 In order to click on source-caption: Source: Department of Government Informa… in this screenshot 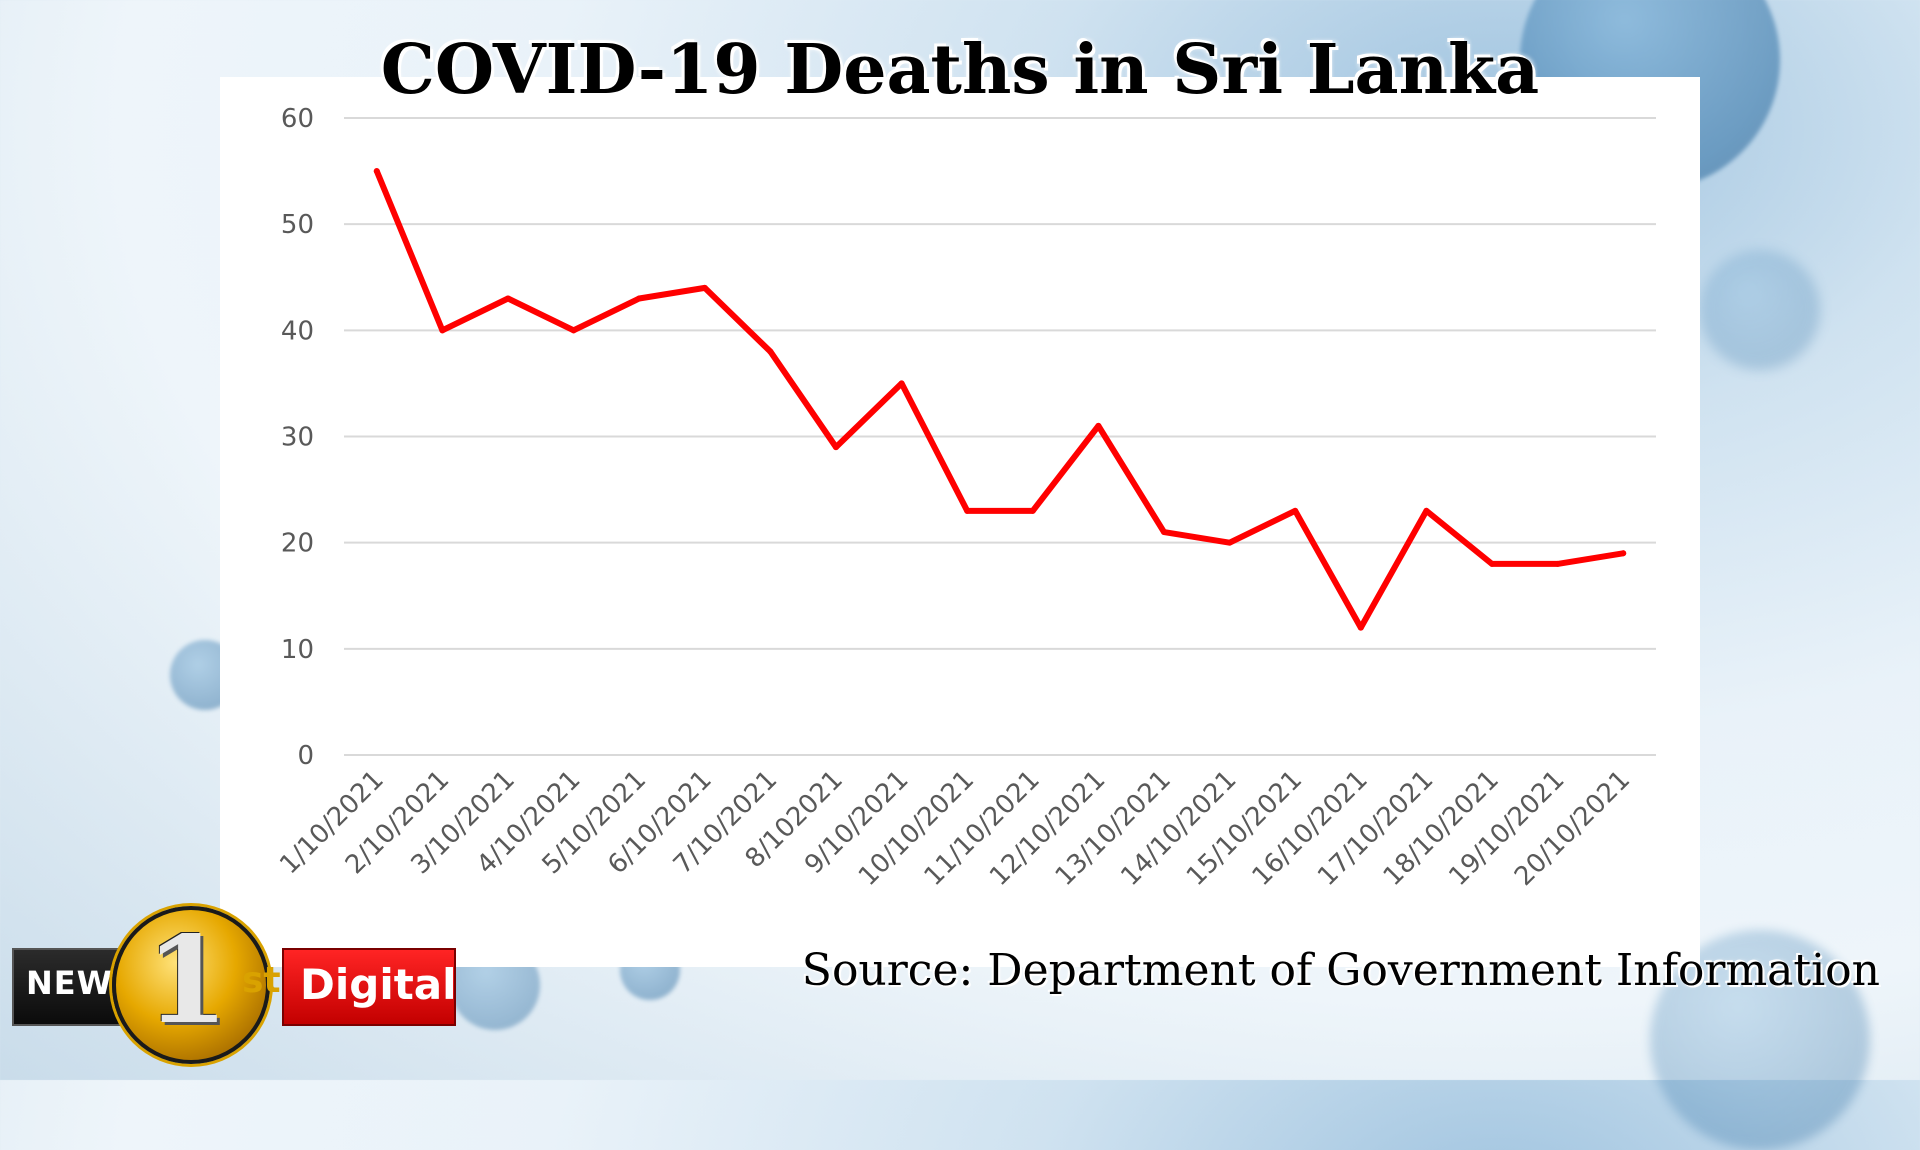, I will do `click(1340, 970)`.